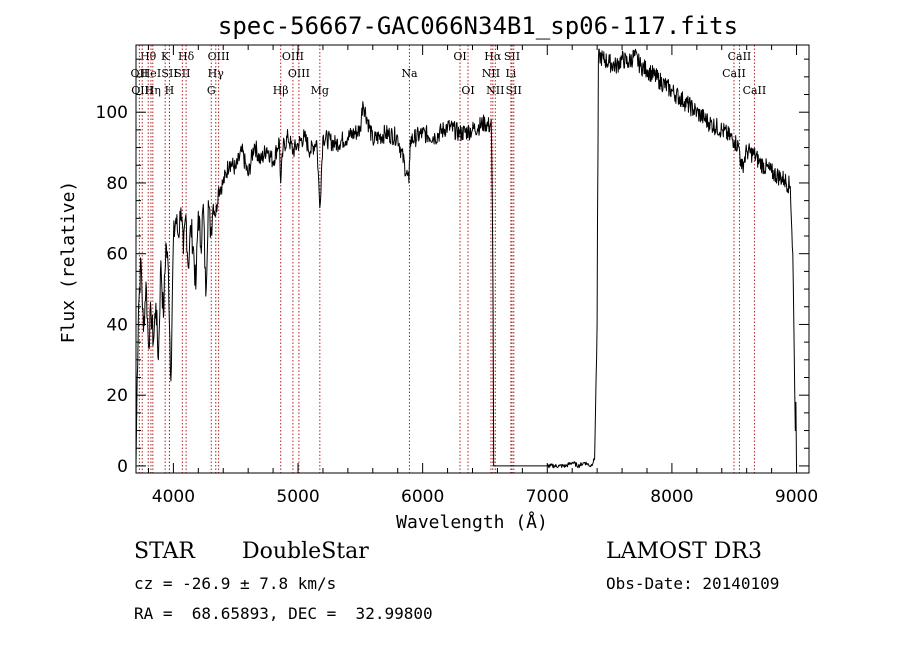 The image size is (900, 649). Describe the element at coordinates (219, 56) in the screenshot. I see `line-marker-label-10: OIII` at that location.